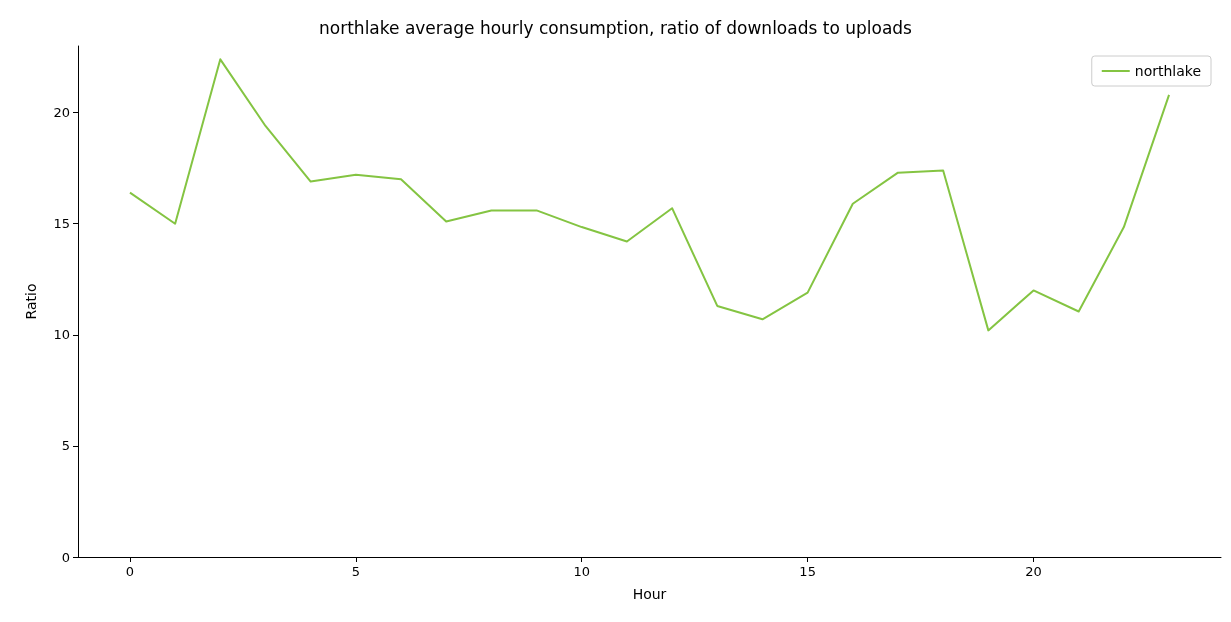  Describe the element at coordinates (616, 27) in the screenshot. I see `chart-title: northlake average hourly consumption, ratio of downloads to uploads` at that location.